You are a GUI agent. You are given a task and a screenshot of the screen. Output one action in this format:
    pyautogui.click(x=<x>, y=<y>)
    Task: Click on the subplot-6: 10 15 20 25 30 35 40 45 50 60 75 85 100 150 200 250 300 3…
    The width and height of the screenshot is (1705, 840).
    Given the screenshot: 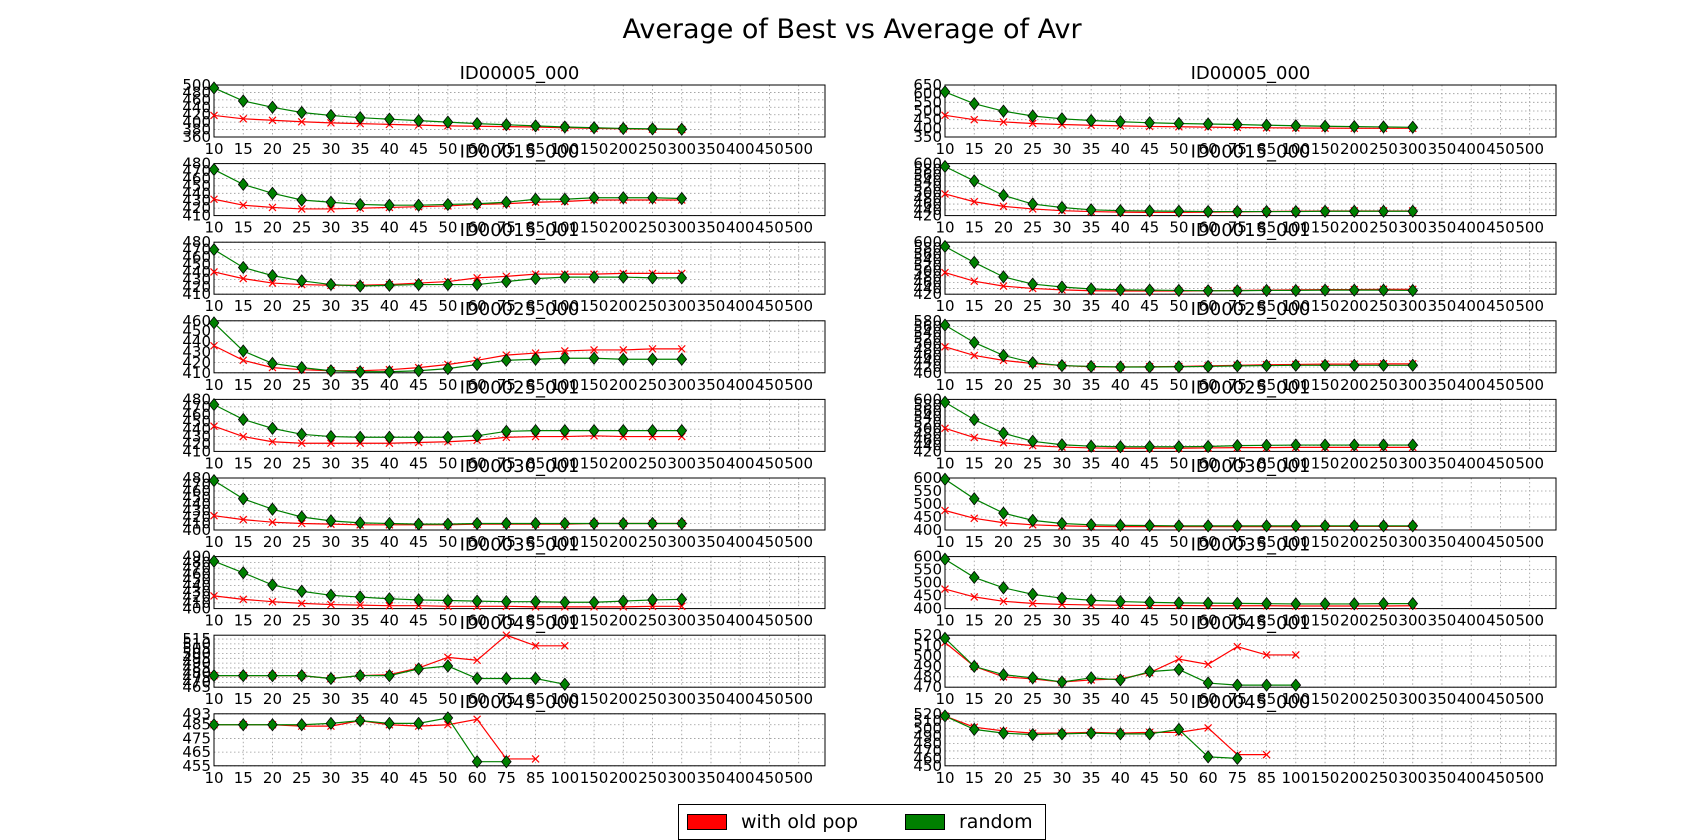 What is the action you would take?
    pyautogui.click(x=504, y=346)
    